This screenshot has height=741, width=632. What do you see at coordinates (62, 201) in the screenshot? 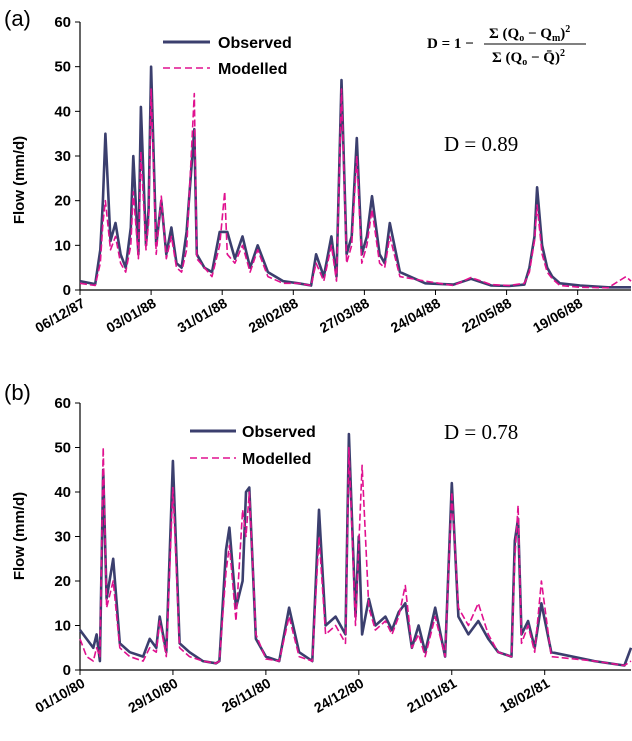
I see `panel-a-y-tick-label: 20` at bounding box center [62, 201].